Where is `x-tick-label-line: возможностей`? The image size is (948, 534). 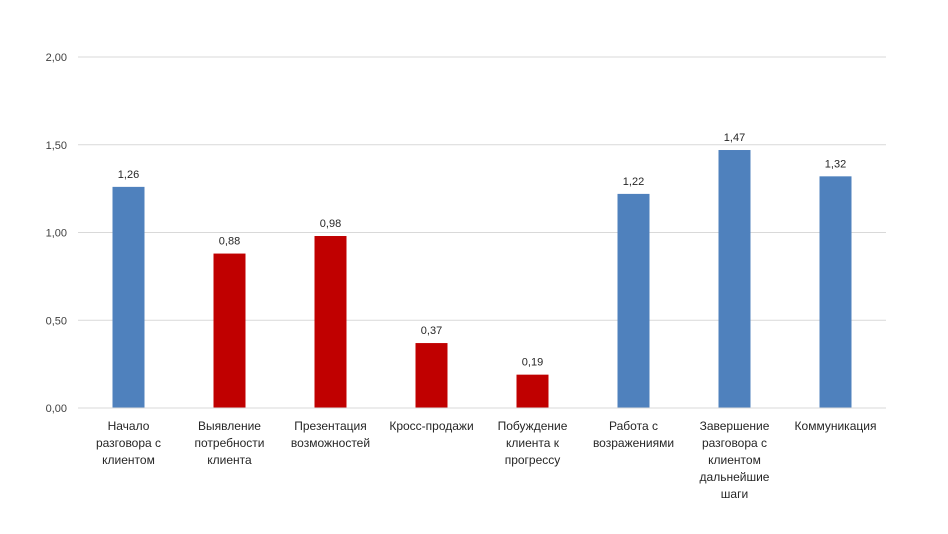 x-tick-label-line: возможностей is located at coordinates (330, 443).